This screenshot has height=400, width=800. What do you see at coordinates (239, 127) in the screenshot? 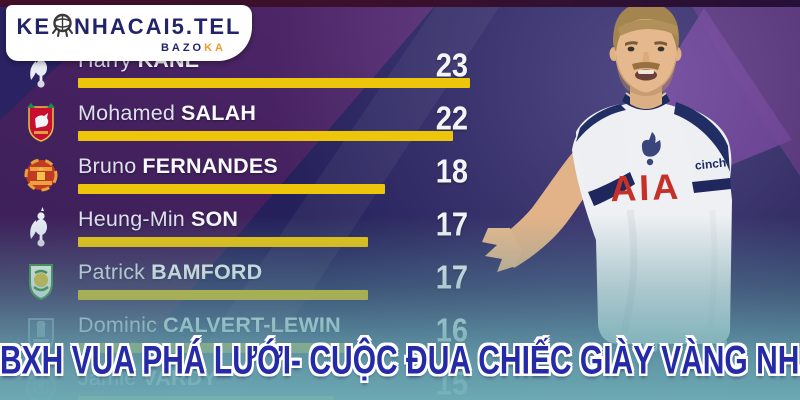
I see `scorer-row: Mohamed SALAH 22` at bounding box center [239, 127].